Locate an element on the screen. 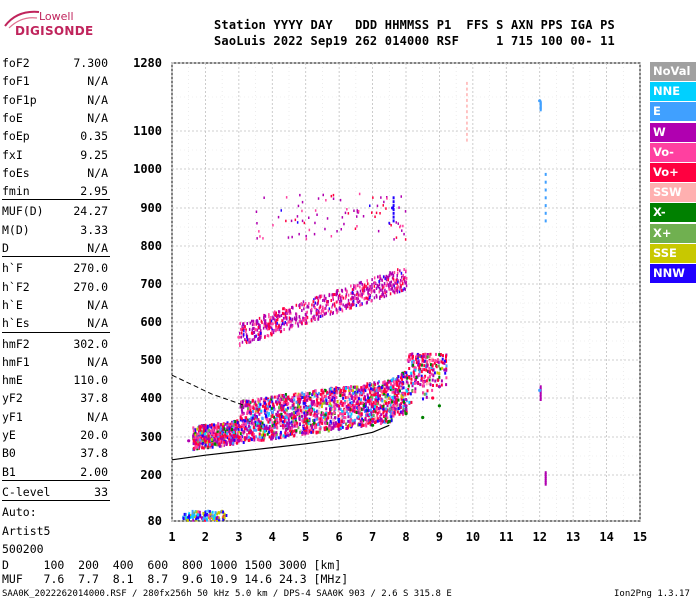 The height and width of the screenshot is (600, 700). y-tick-label: 800 is located at coordinates (151, 246).